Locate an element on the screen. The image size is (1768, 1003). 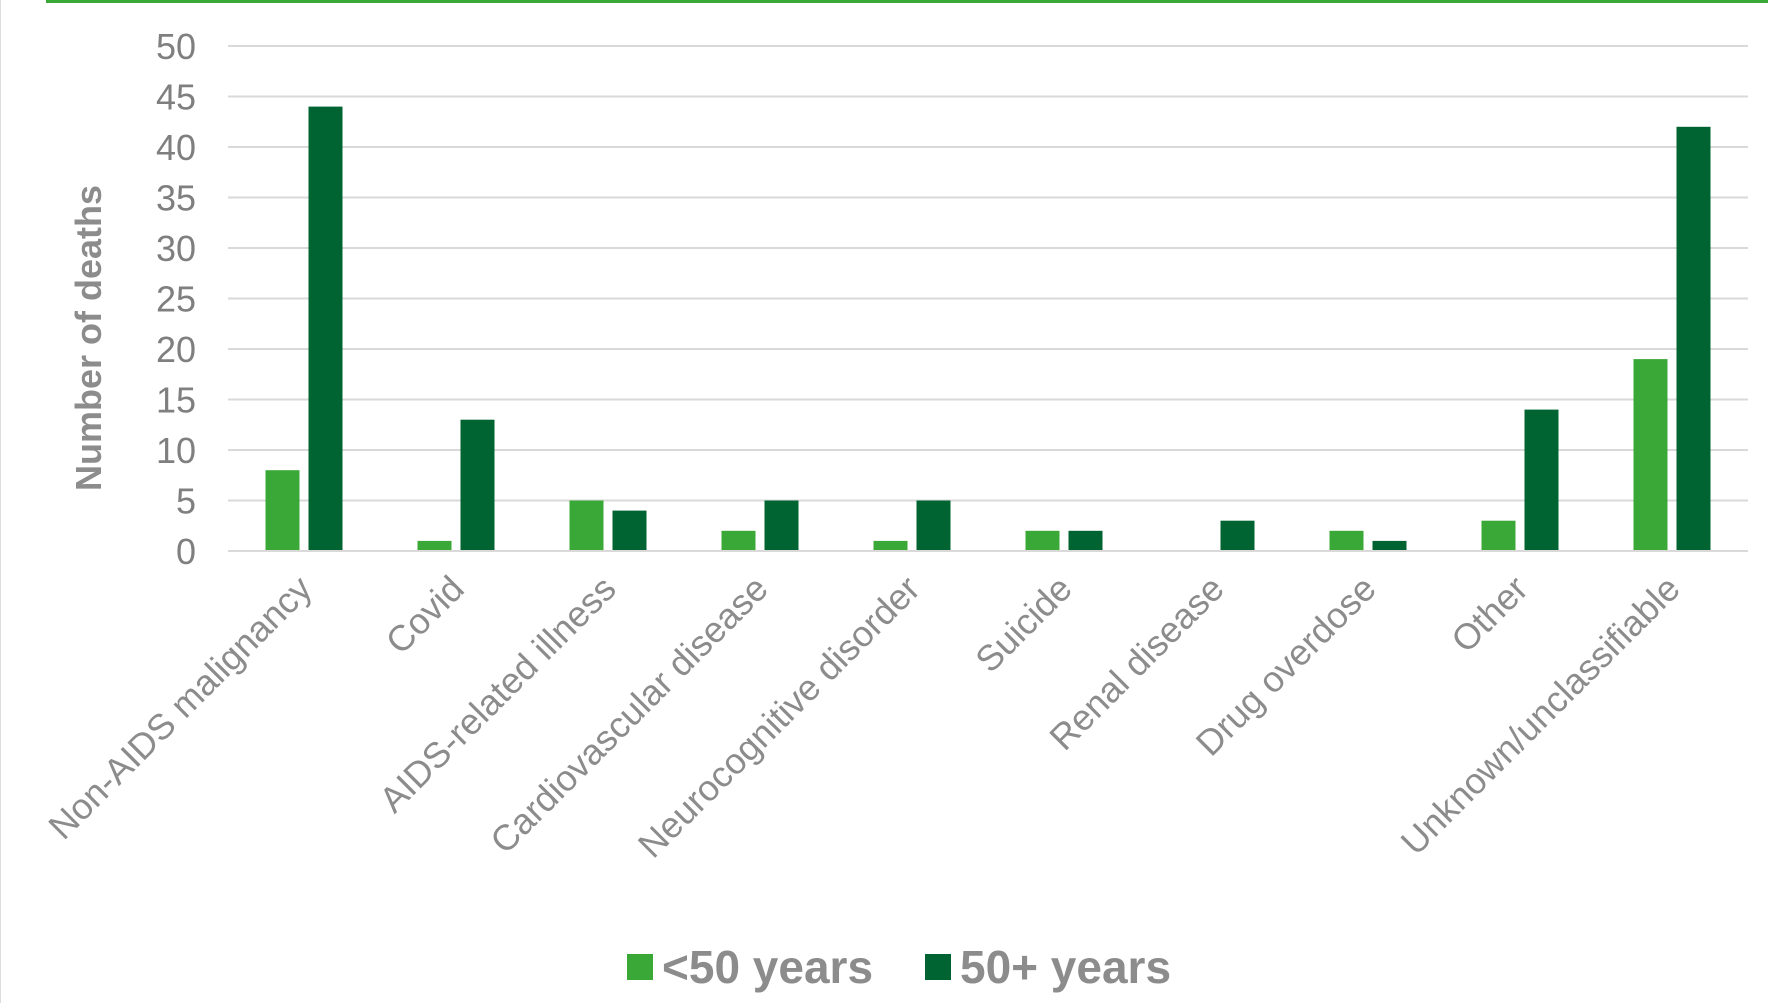
y-tick-label: 15 is located at coordinates (176, 400).